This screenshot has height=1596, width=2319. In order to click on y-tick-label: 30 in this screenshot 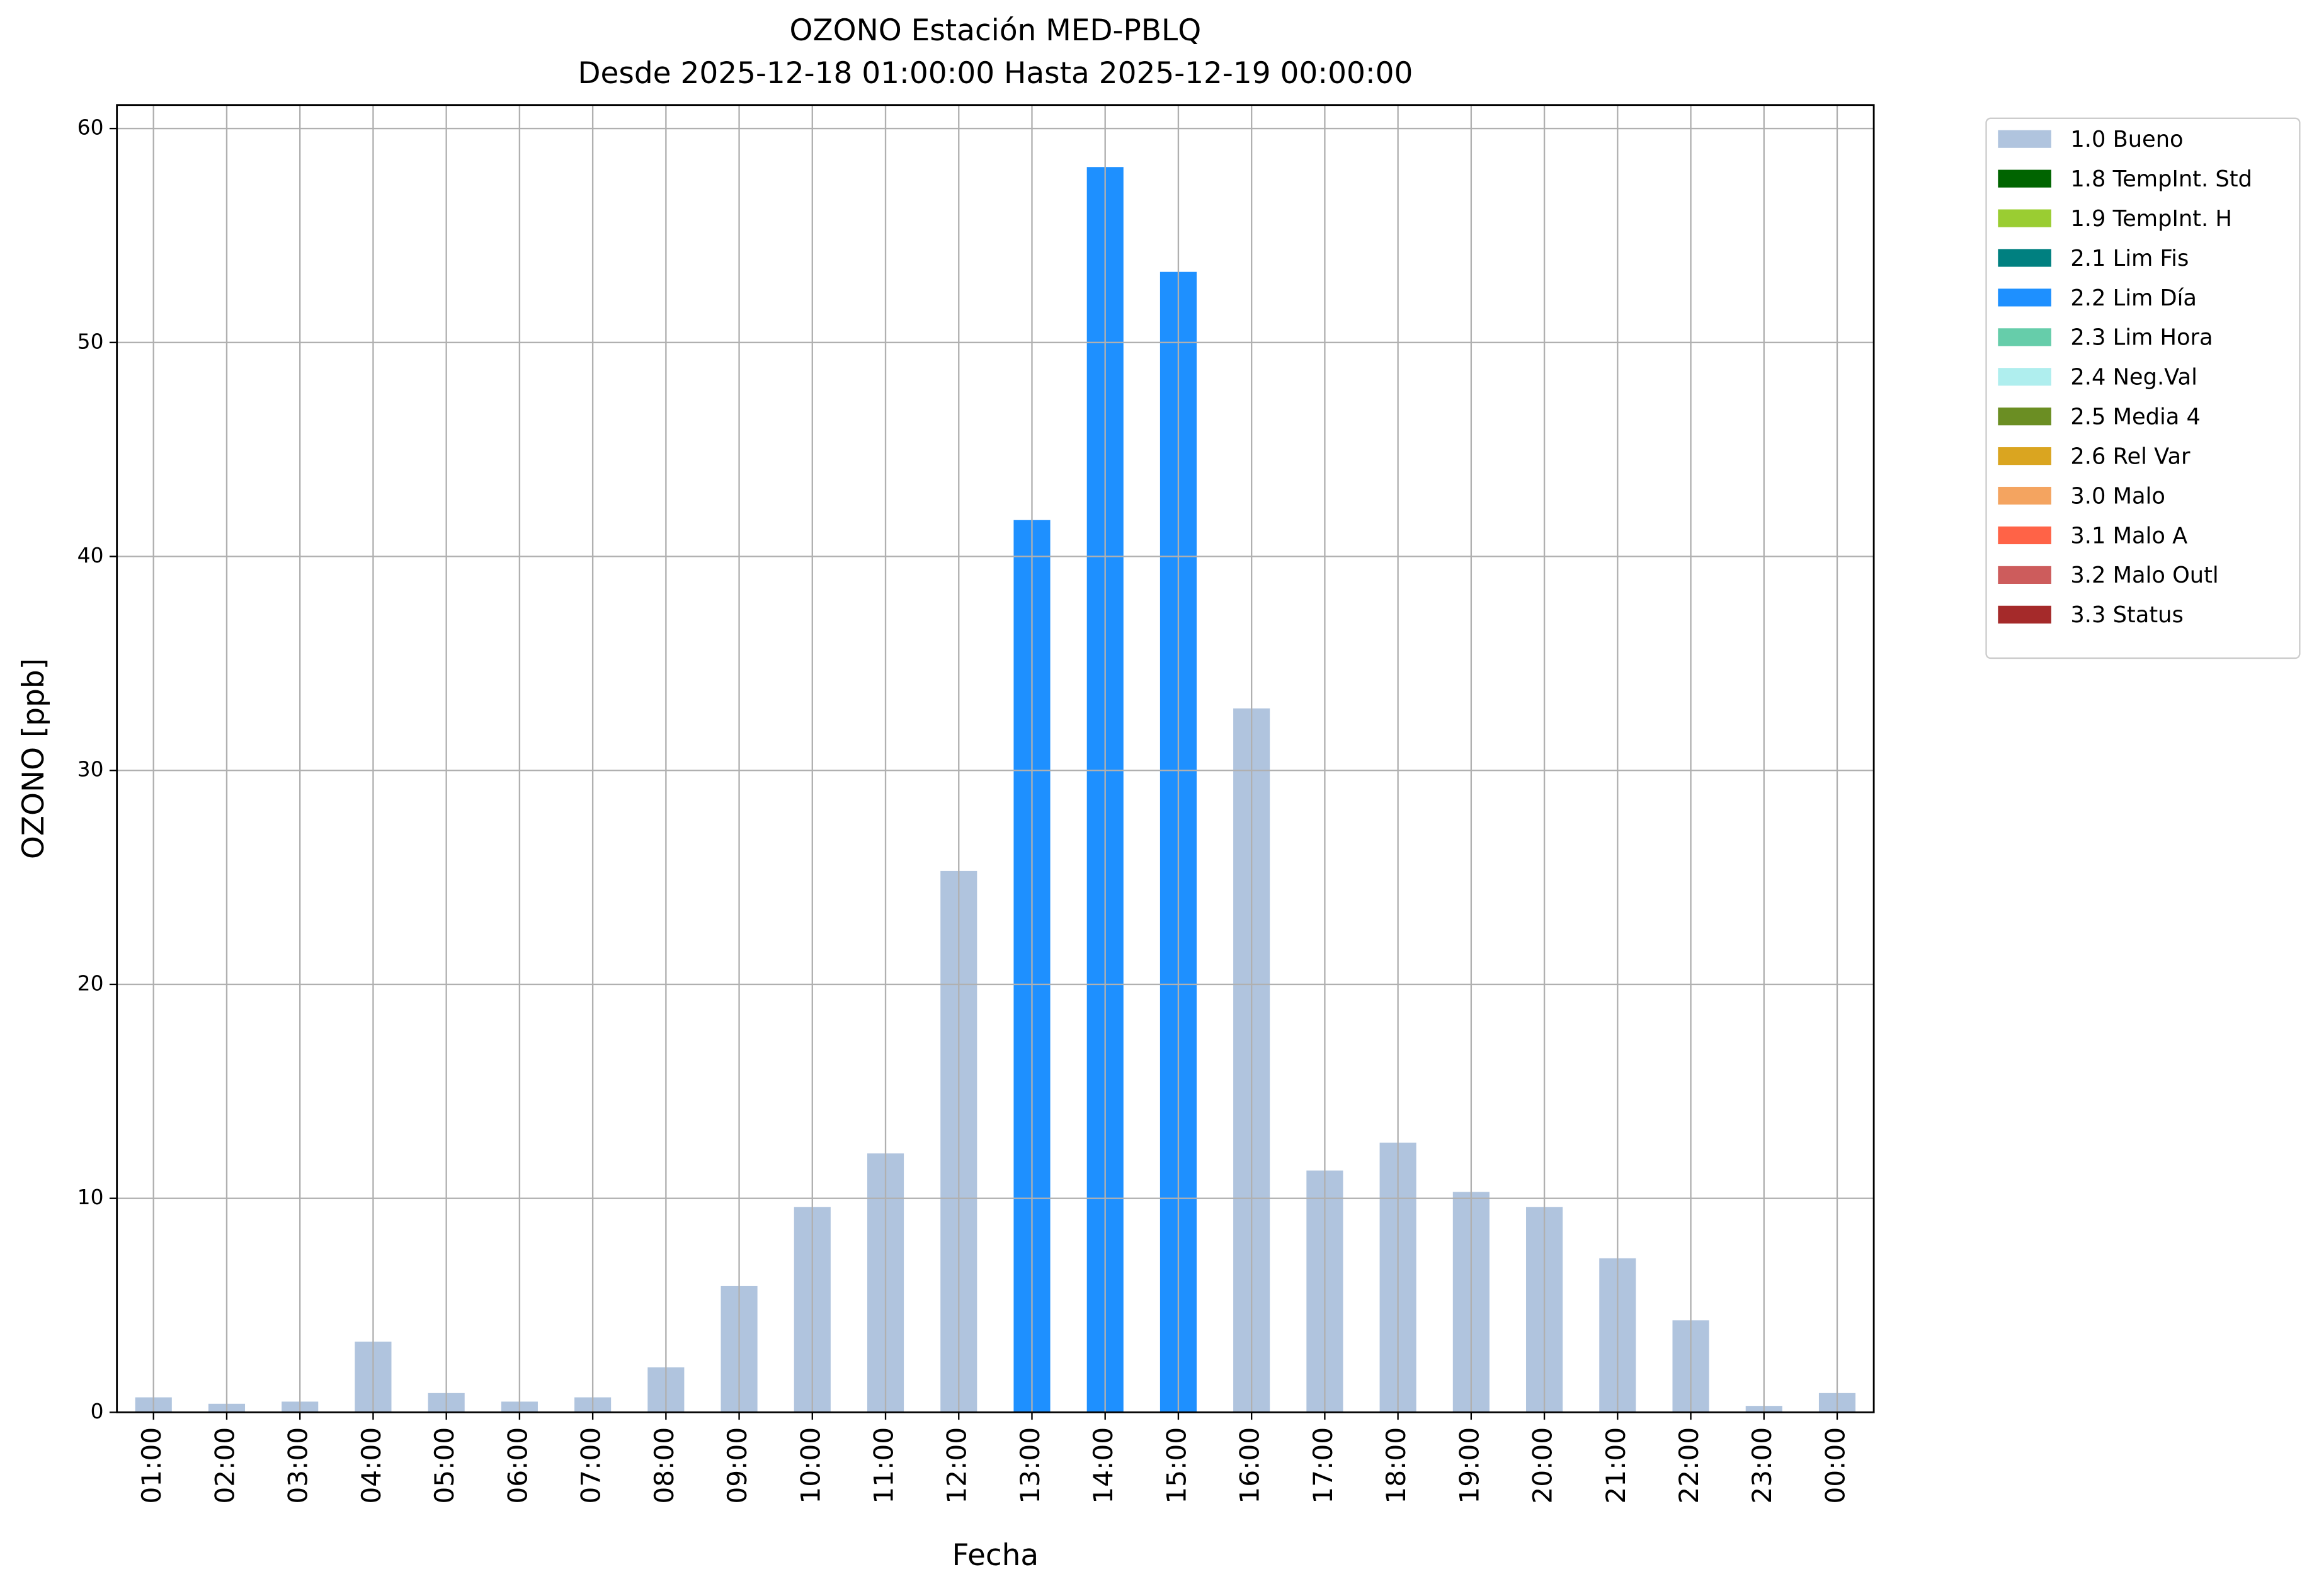, I will do `click(90, 769)`.